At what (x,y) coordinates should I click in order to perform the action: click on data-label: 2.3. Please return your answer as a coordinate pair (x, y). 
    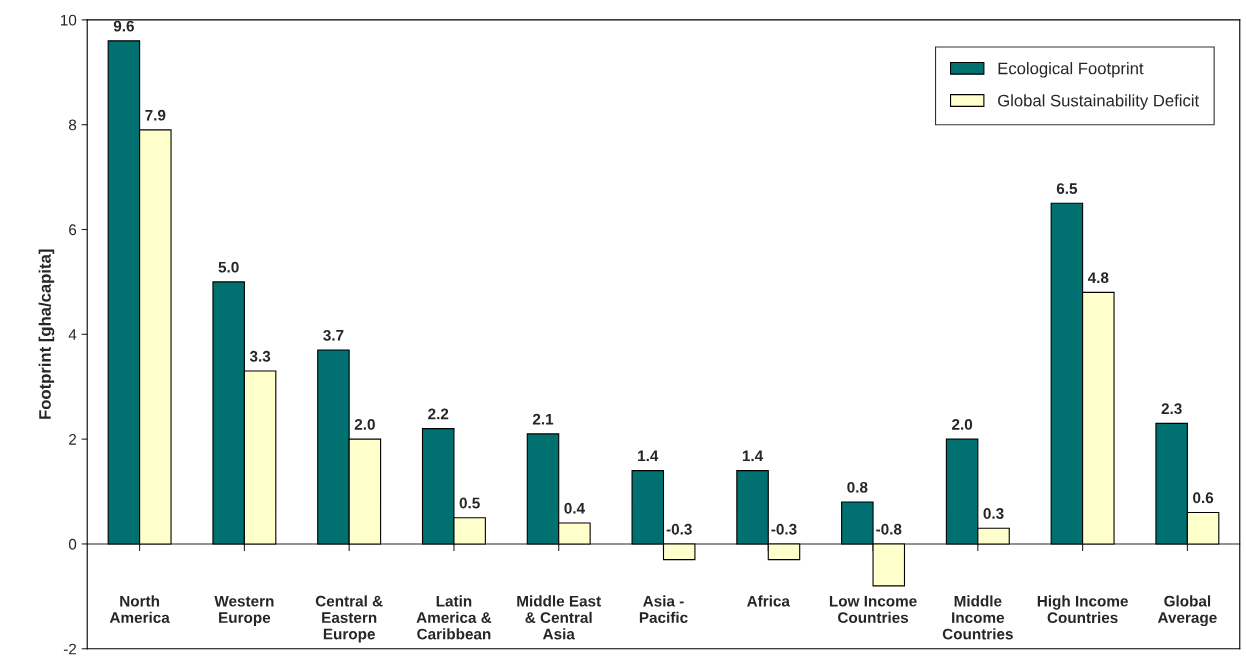
    Looking at the image, I should click on (1171, 409).